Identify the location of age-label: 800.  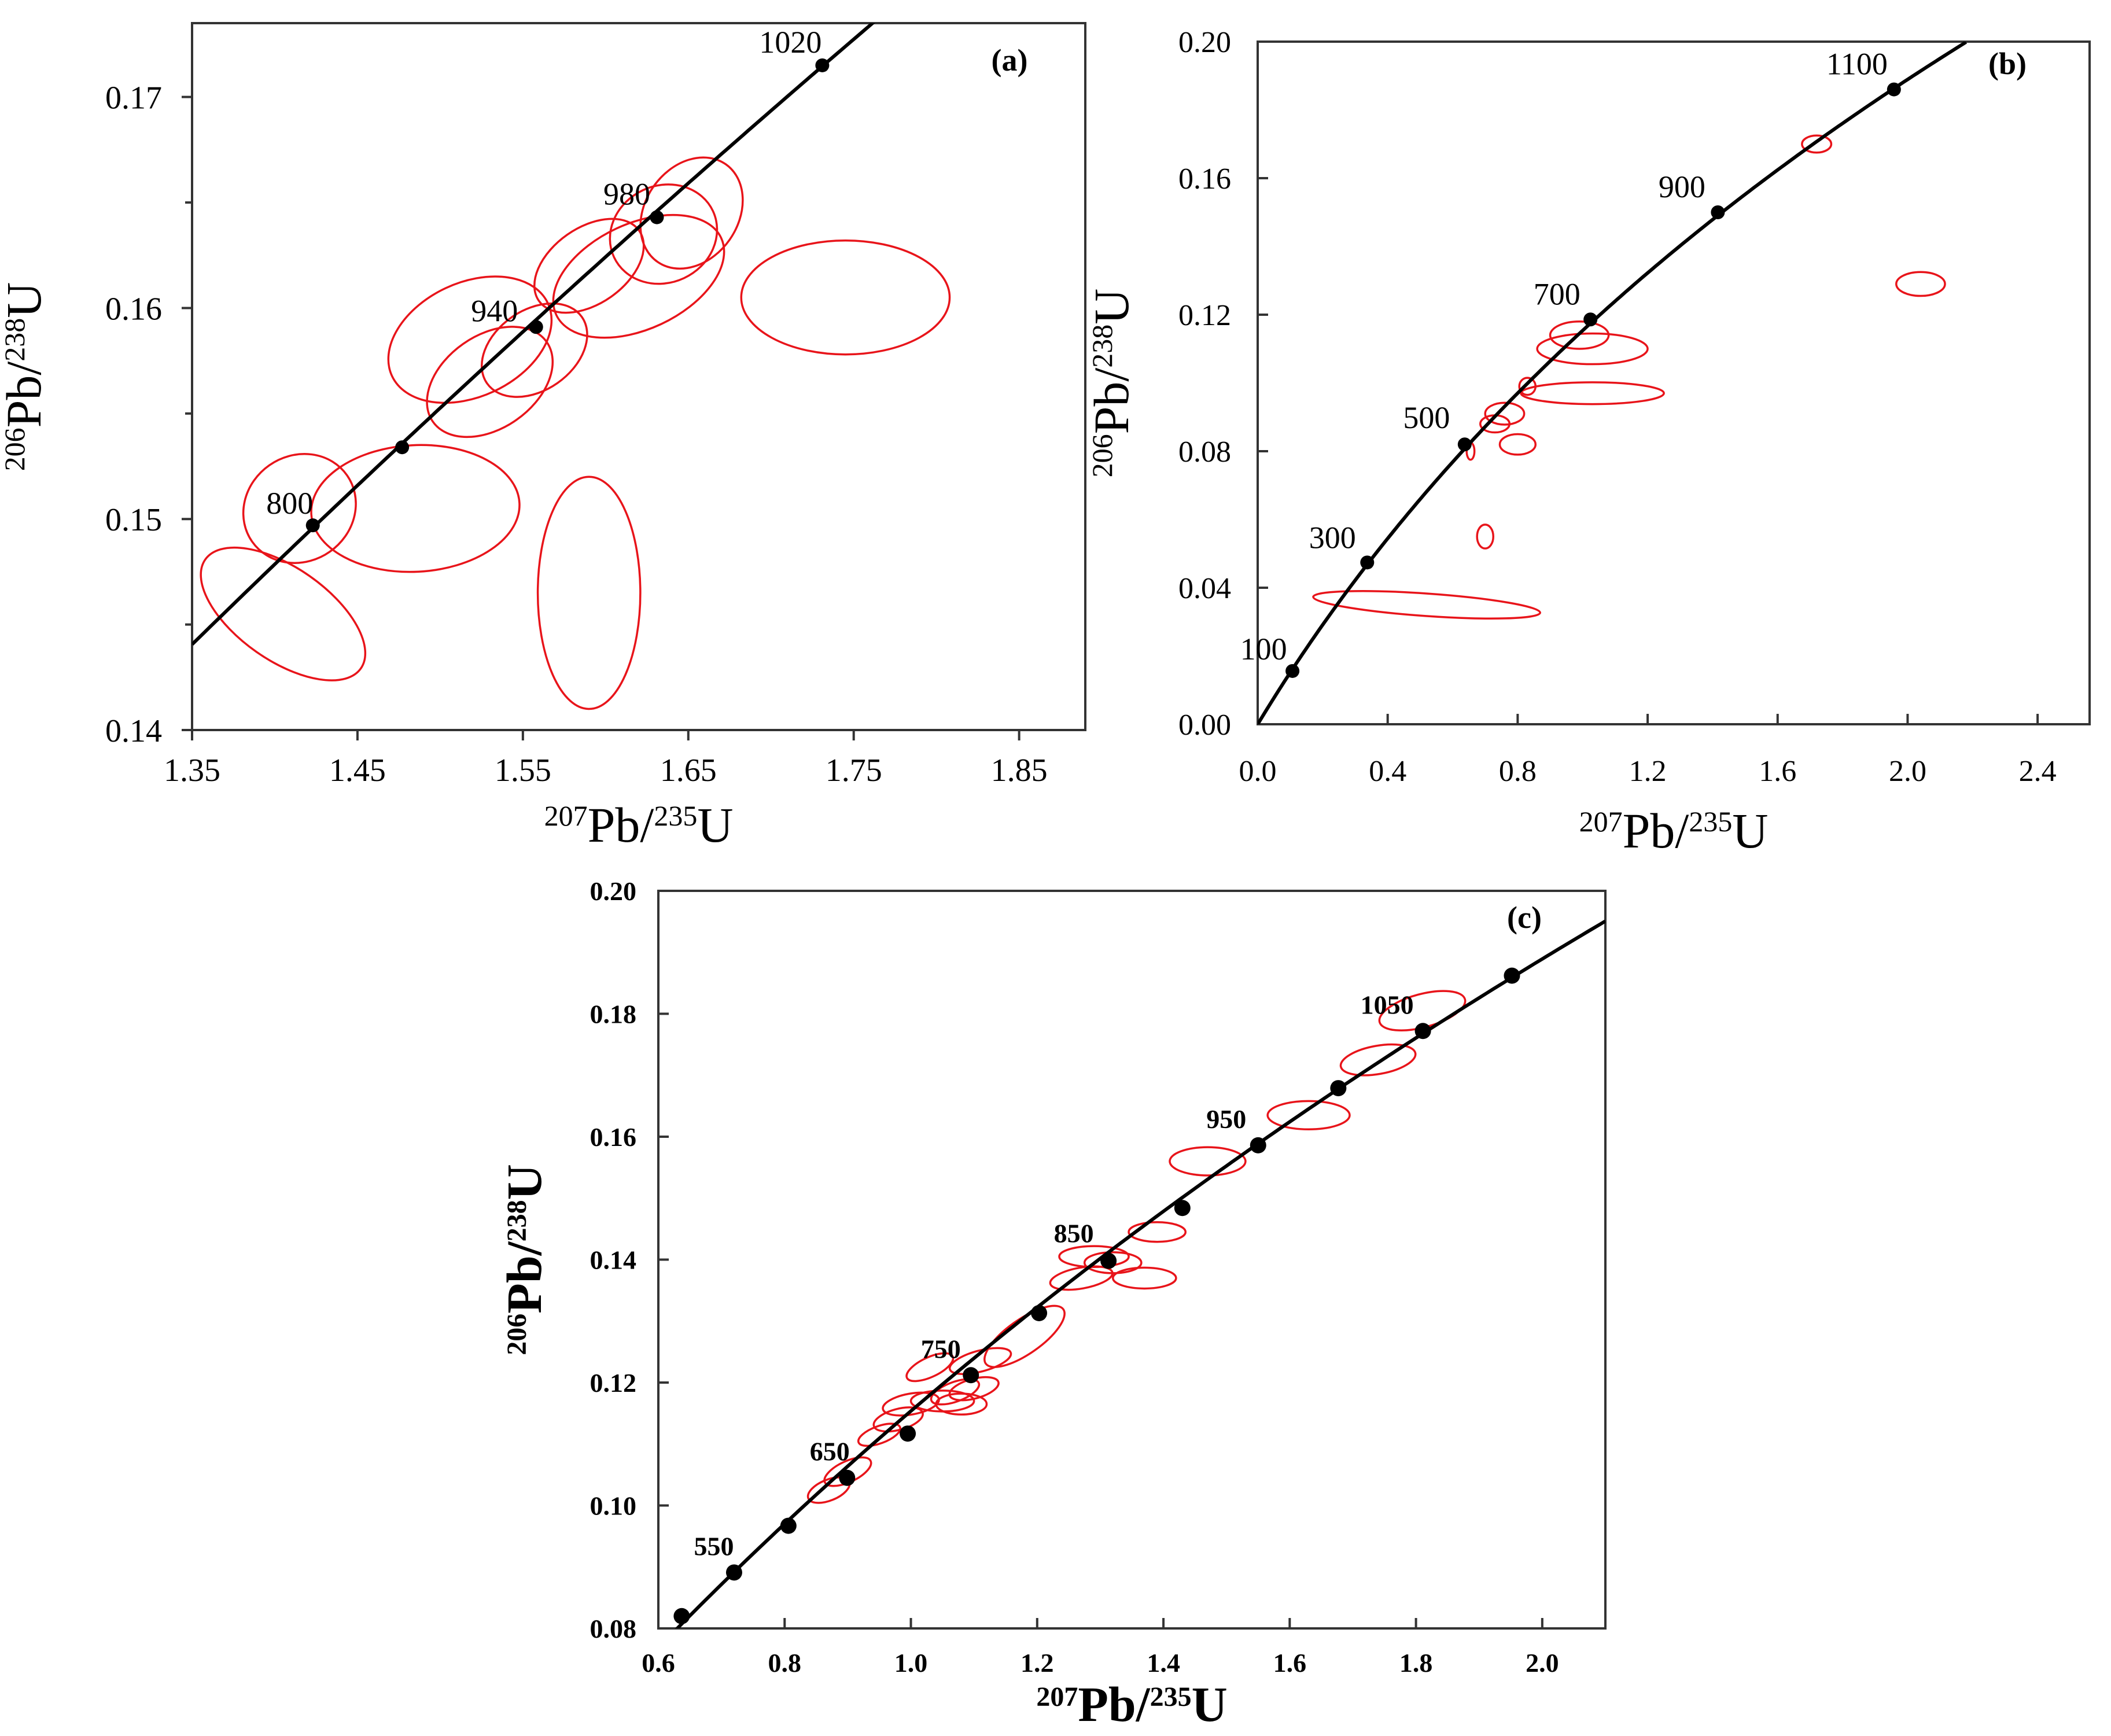
(289, 503).